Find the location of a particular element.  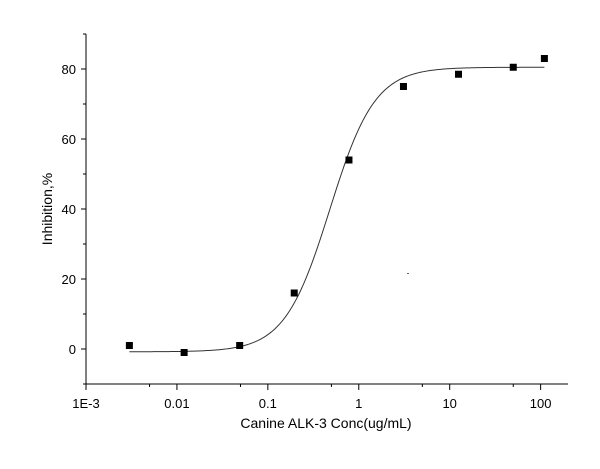

x-tick-label: 0.1 is located at coordinates (268, 403).